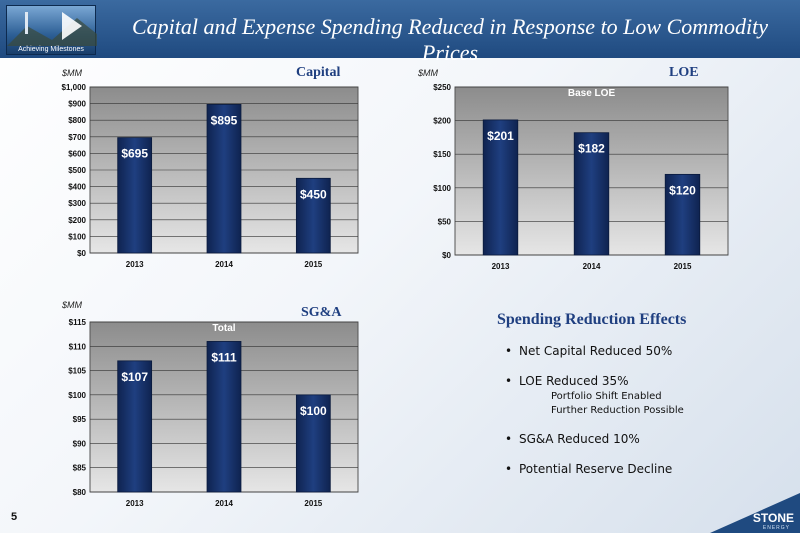 This screenshot has height=533, width=800. I want to click on y-tick-label: $400, so click(77, 187).